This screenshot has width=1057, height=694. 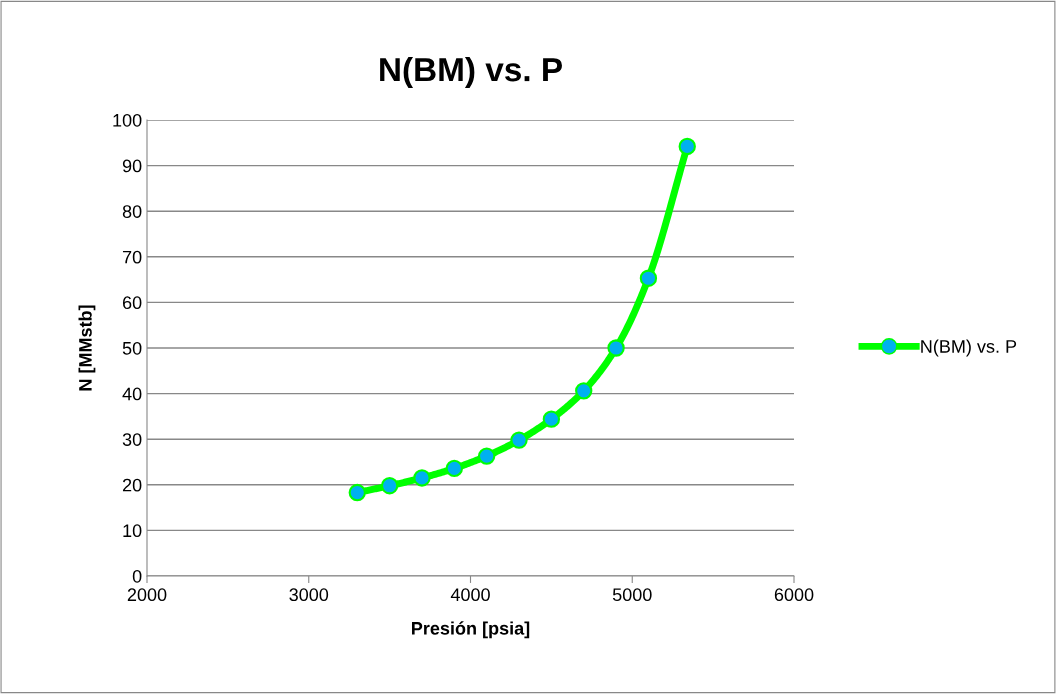 What do you see at coordinates (127, 120) in the screenshot?
I see `y-tick-label: 100` at bounding box center [127, 120].